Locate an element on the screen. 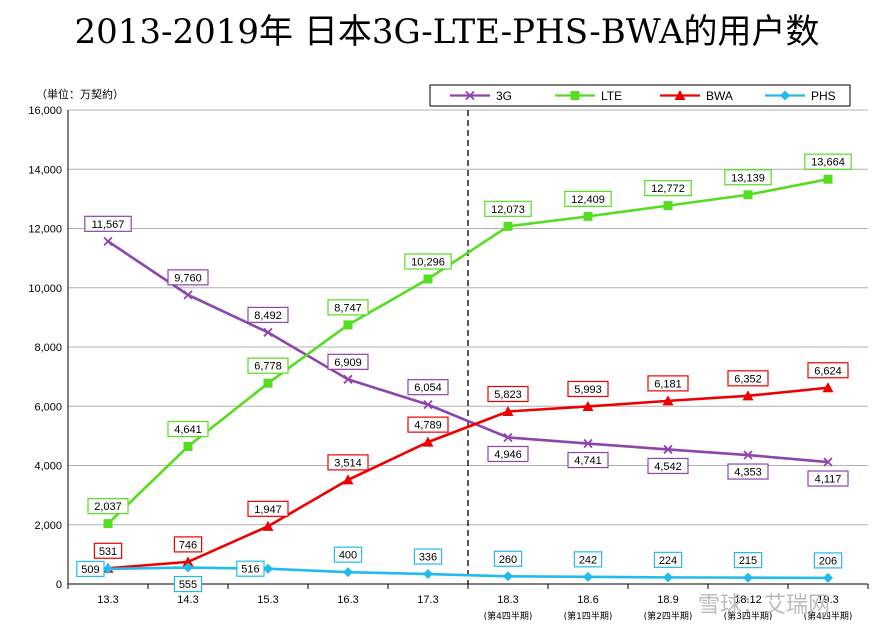 The image size is (894, 631). x-tick-sublabel: (第4四半期) is located at coordinates (828, 616).